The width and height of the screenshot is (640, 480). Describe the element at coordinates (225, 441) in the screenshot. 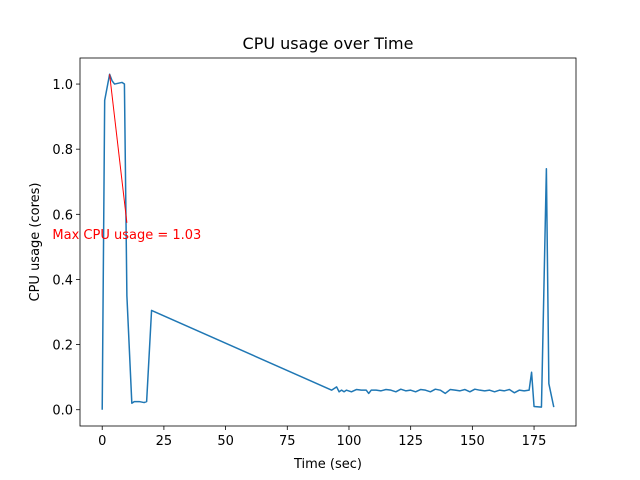

I see `x-tick-label: 50` at that location.